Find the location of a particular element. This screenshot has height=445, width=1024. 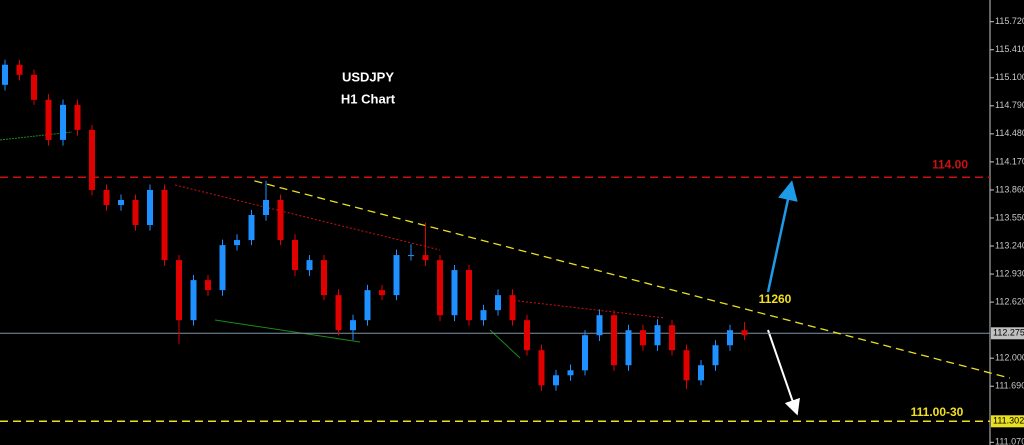

y-tick-label: 111.690 is located at coordinates (1009, 386).